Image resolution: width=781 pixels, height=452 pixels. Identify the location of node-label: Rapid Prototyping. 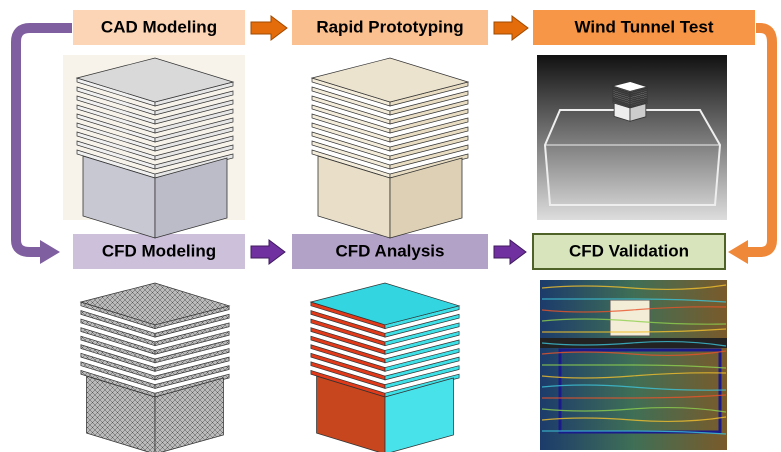
(389, 26).